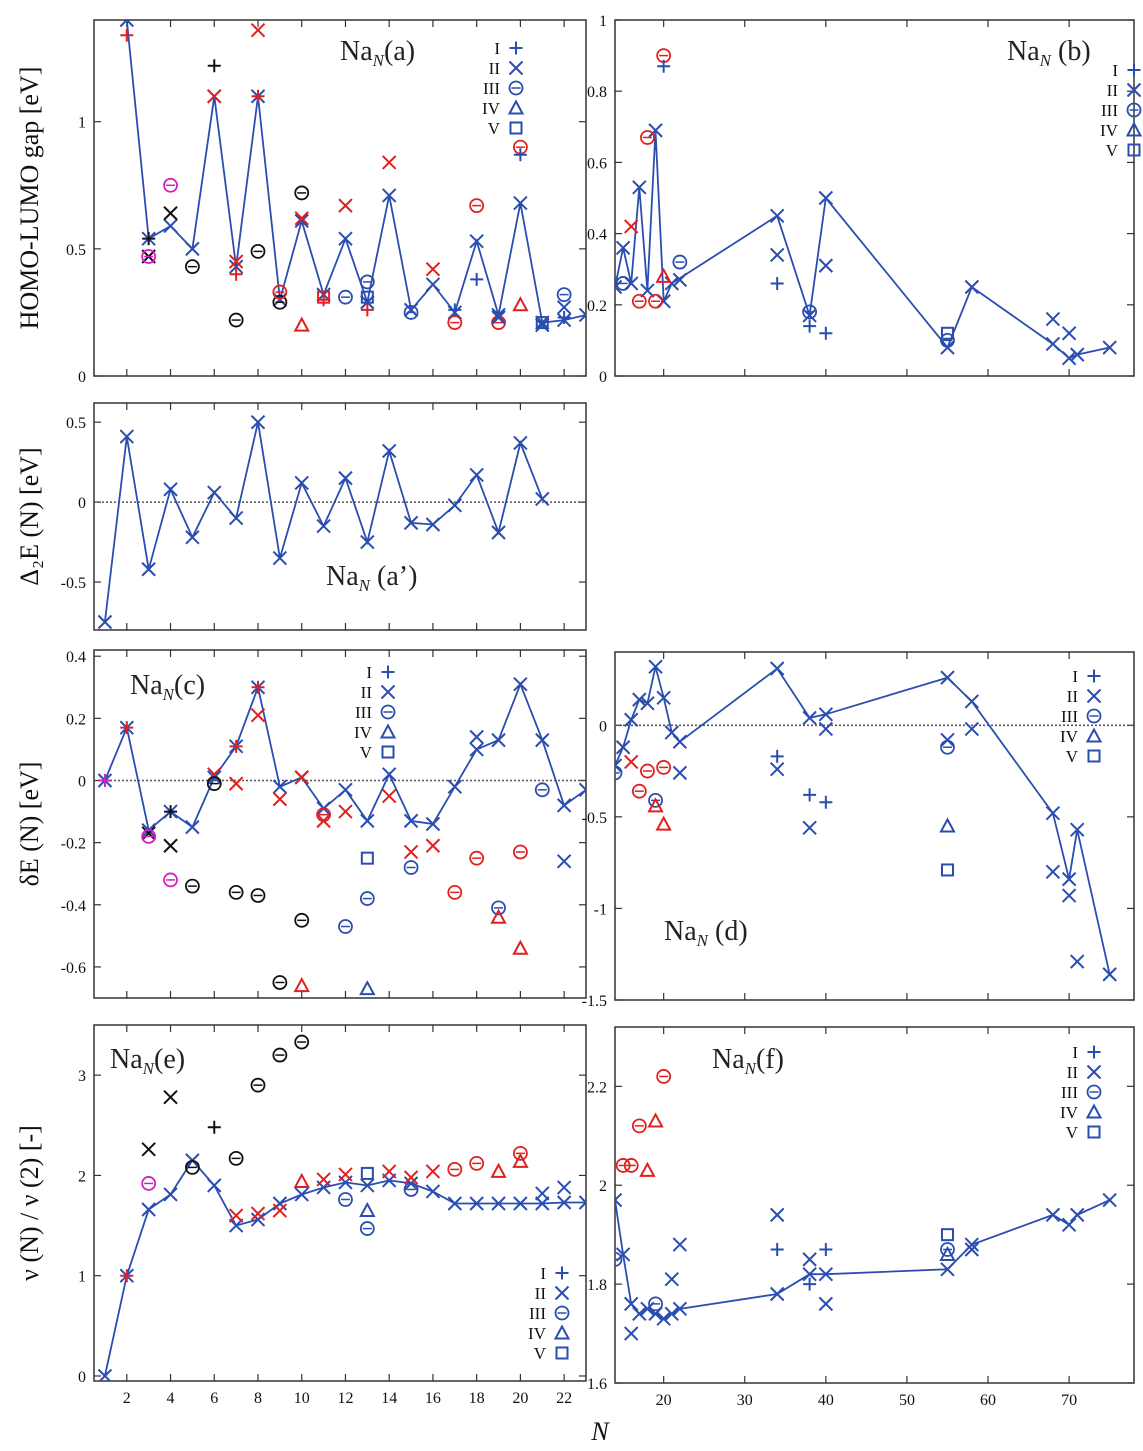 The height and width of the screenshot is (1451, 1143). What do you see at coordinates (355, 172) in the screenshot?
I see `series-line-a` at bounding box center [355, 172].